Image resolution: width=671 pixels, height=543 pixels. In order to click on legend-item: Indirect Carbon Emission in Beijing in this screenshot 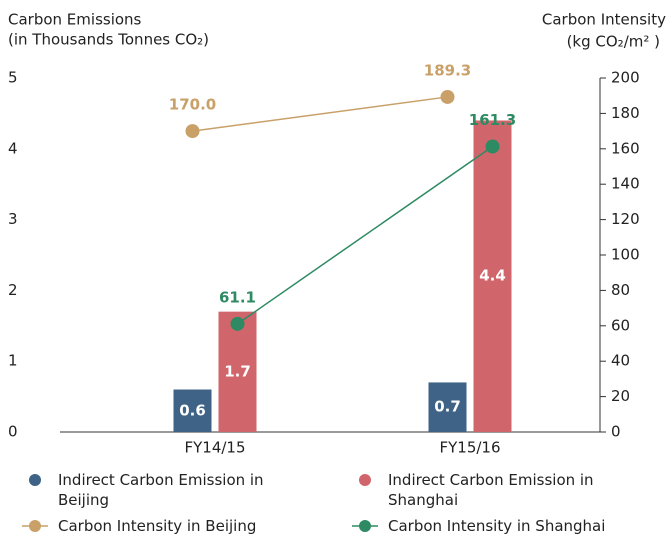, I will do `click(185, 490)`.